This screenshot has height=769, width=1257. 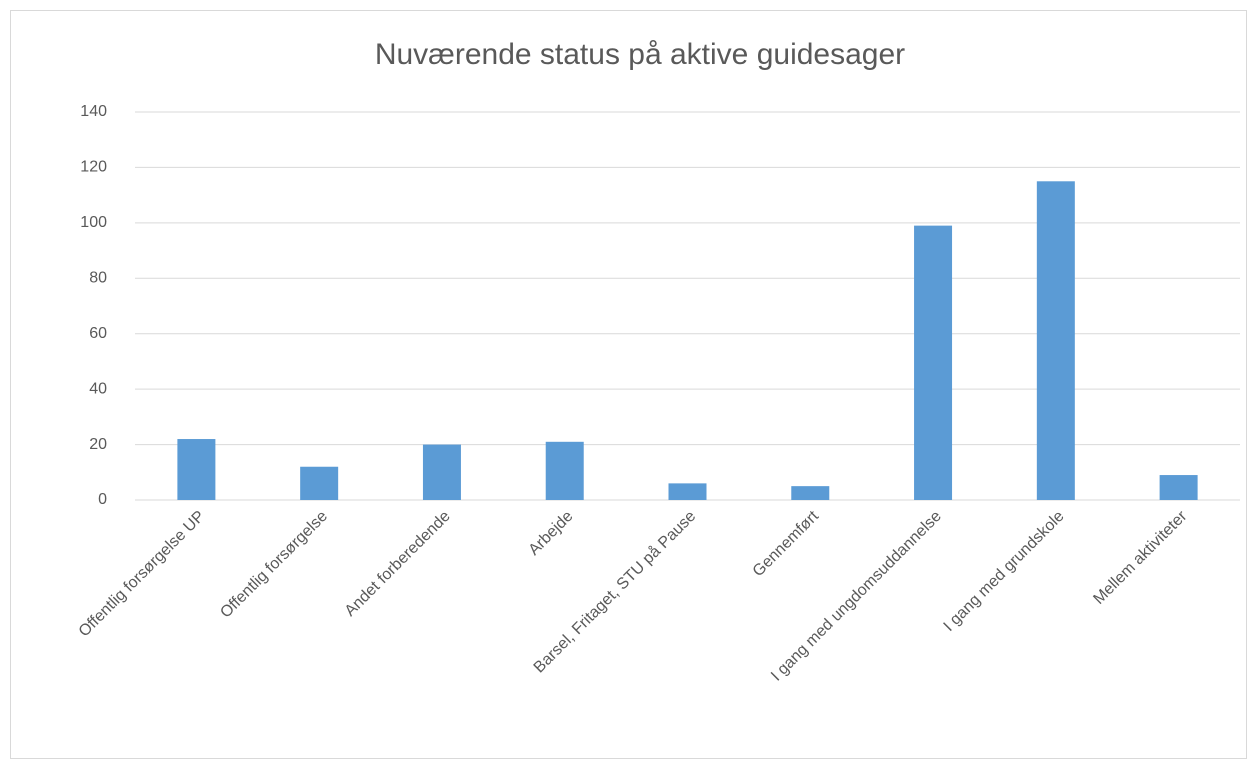 What do you see at coordinates (640, 54) in the screenshot?
I see `chart-title: Nuværende status på aktive guidesager` at bounding box center [640, 54].